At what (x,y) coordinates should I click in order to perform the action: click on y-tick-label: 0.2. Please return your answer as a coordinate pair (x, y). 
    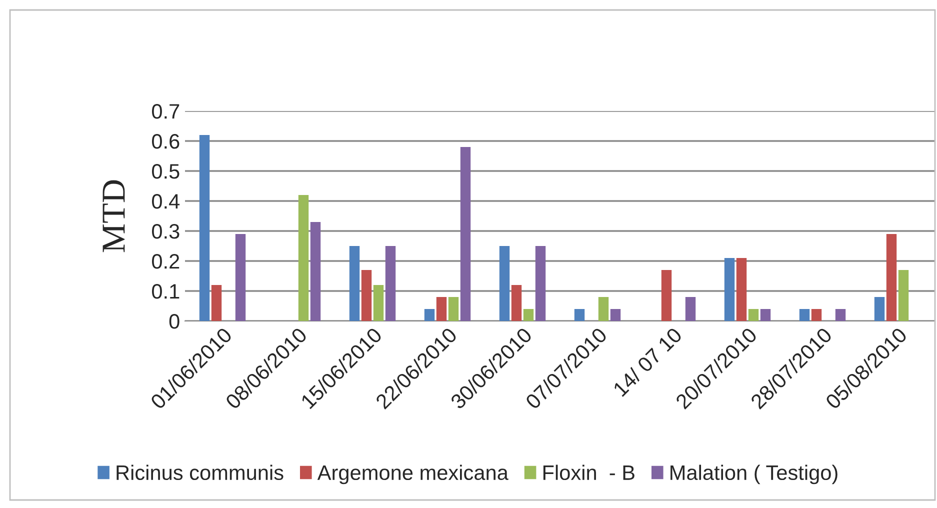
    Looking at the image, I should click on (166, 261).